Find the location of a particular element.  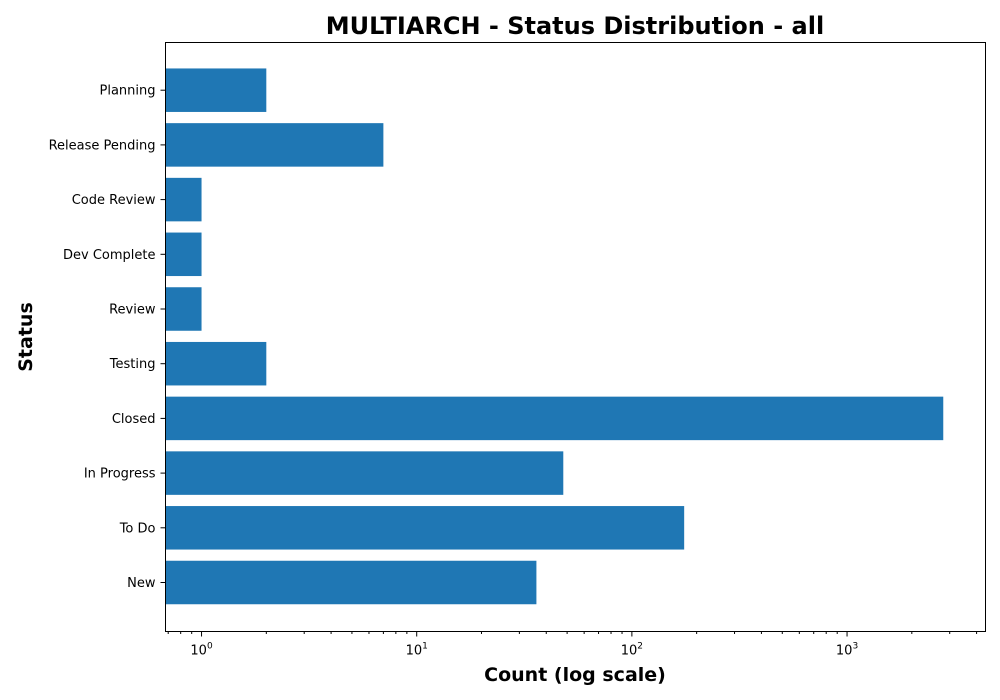

bar-code-review is located at coordinates (183, 199).